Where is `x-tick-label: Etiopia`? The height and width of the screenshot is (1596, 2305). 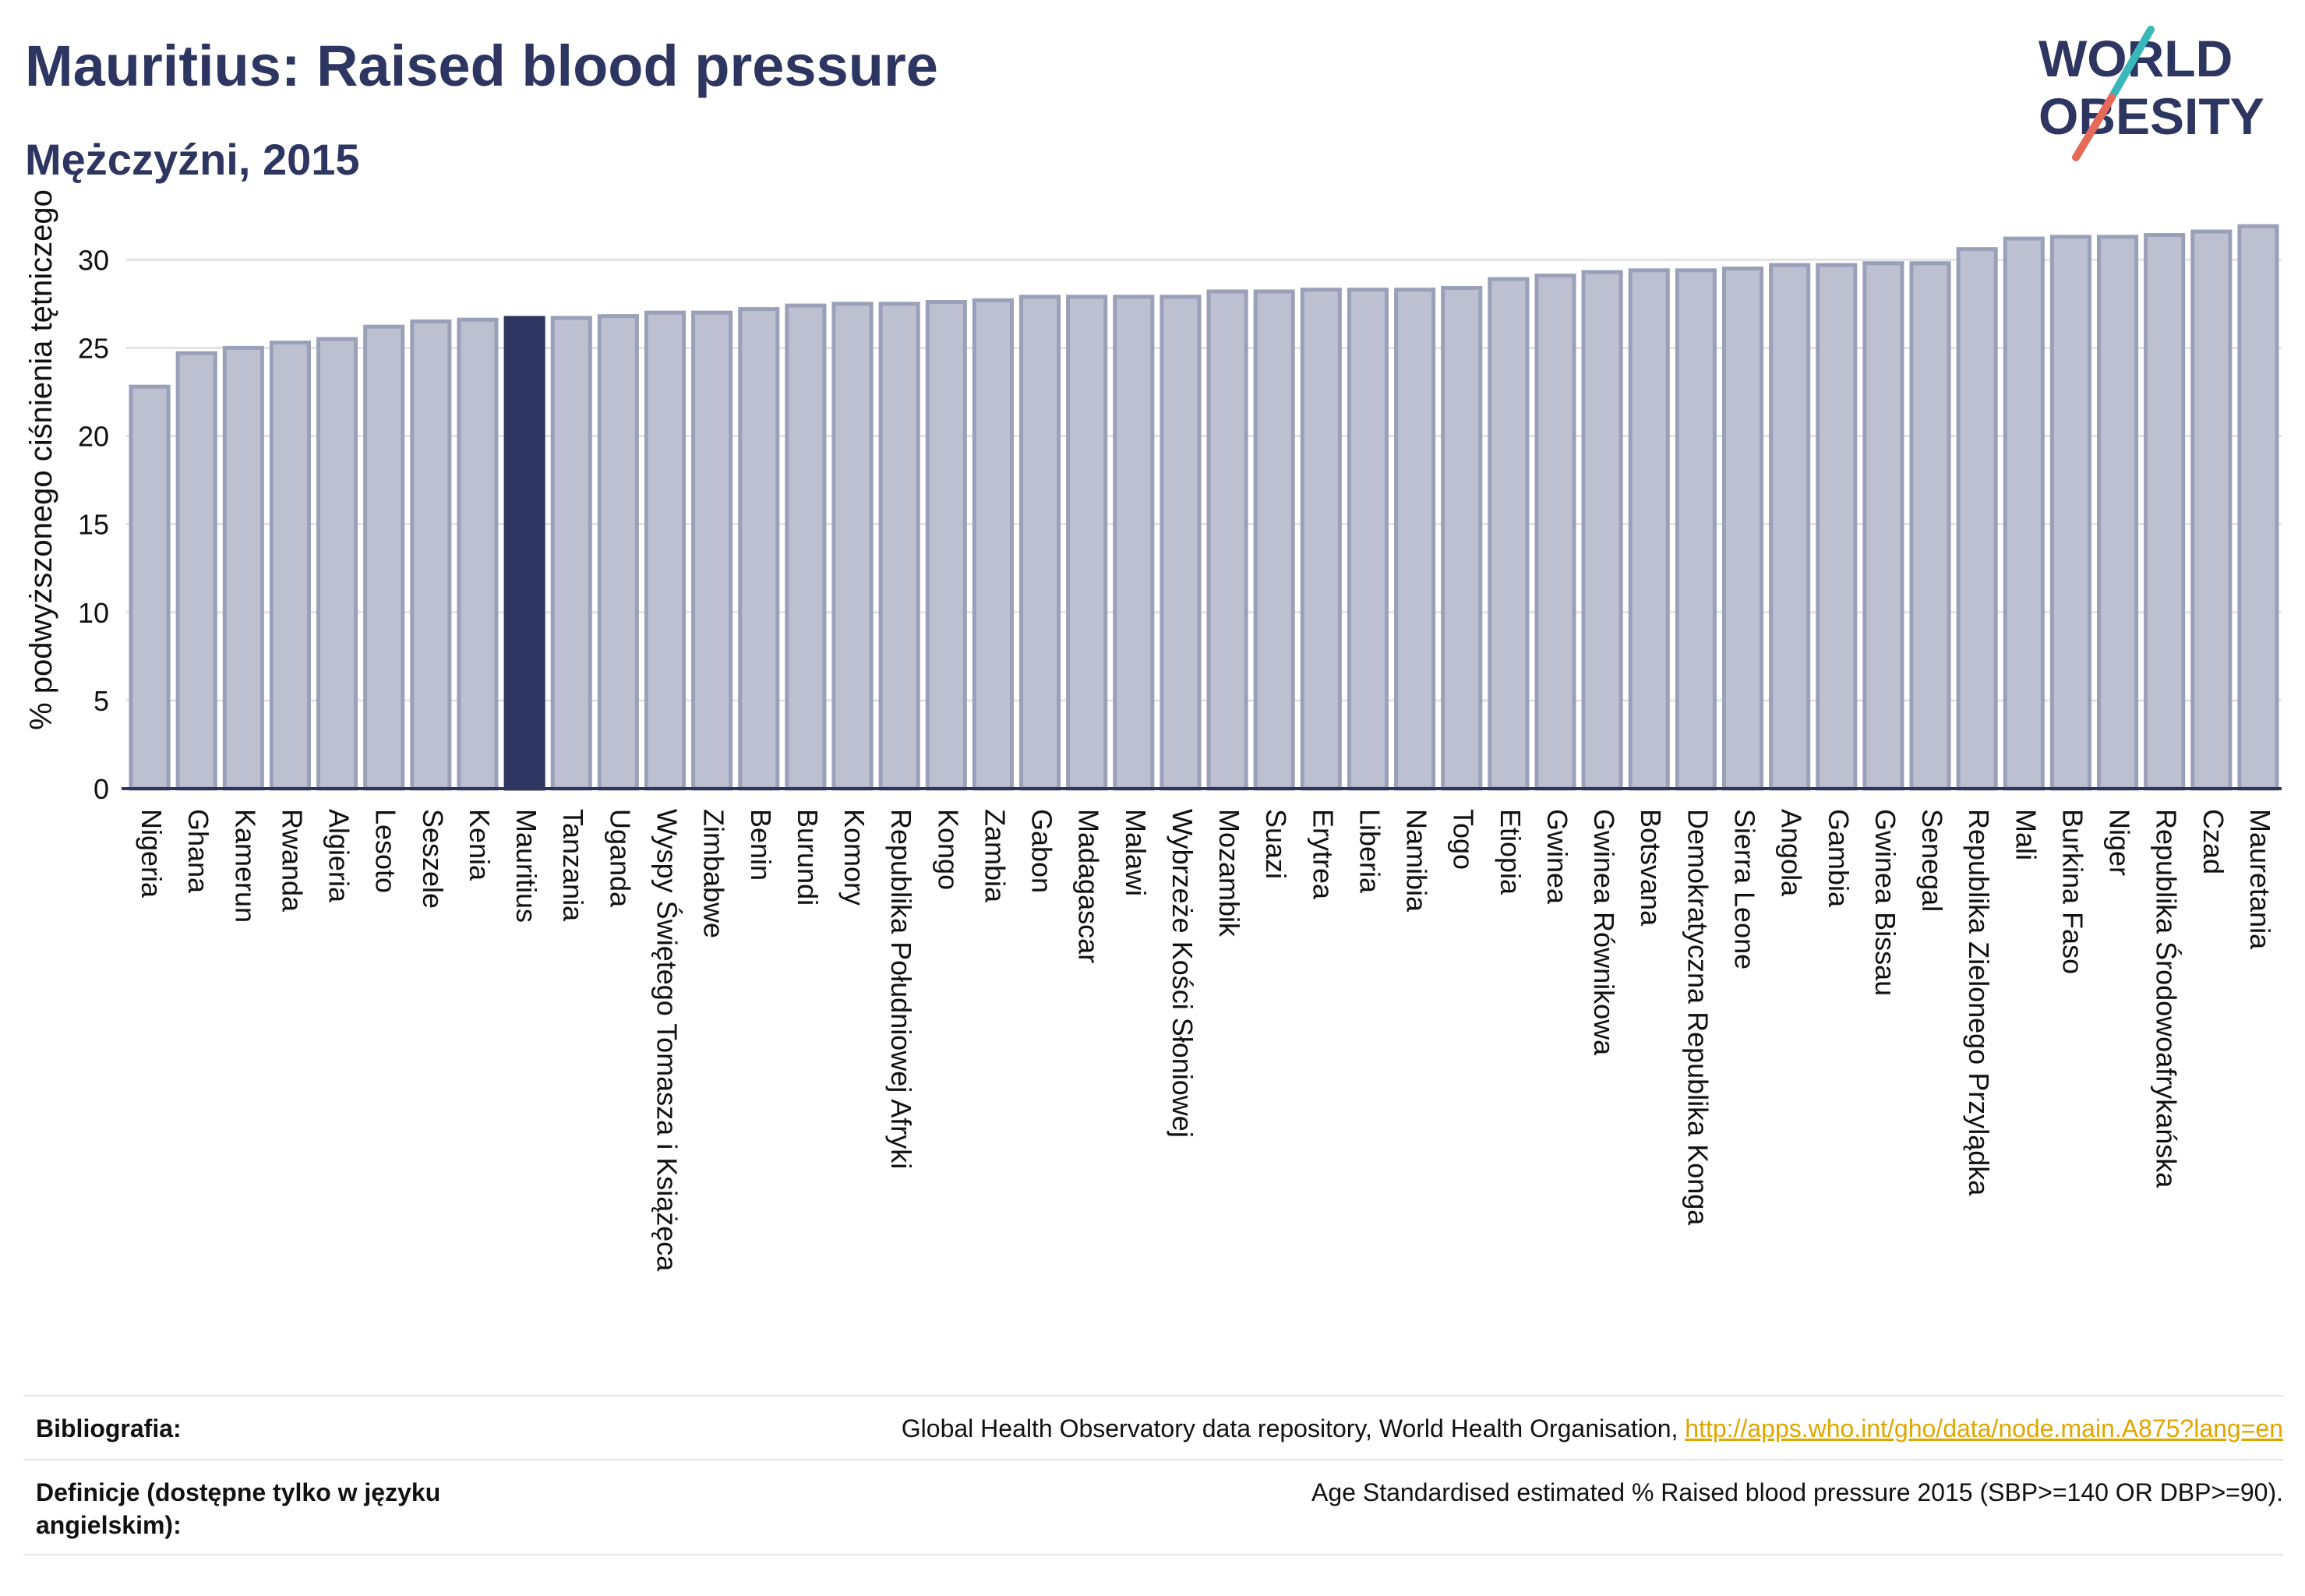 x-tick-label: Etiopia is located at coordinates (1511, 852).